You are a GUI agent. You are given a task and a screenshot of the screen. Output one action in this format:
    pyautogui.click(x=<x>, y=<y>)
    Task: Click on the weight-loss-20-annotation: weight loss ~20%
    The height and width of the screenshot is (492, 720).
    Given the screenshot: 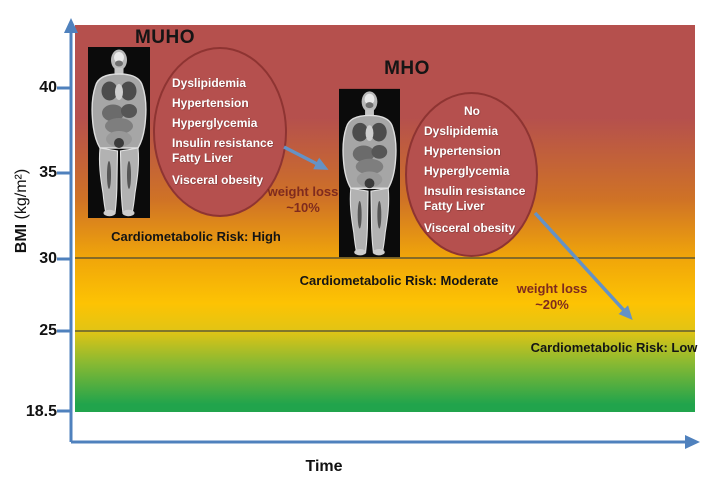 What is the action you would take?
    pyautogui.click(x=552, y=297)
    